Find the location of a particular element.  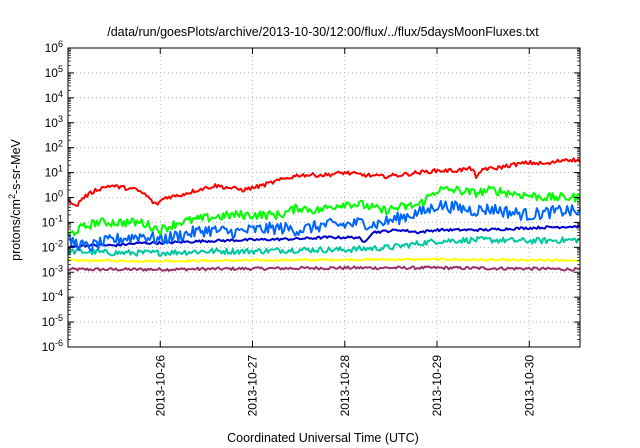

y-tick-label: 10³ is located at coordinates (54, 122).